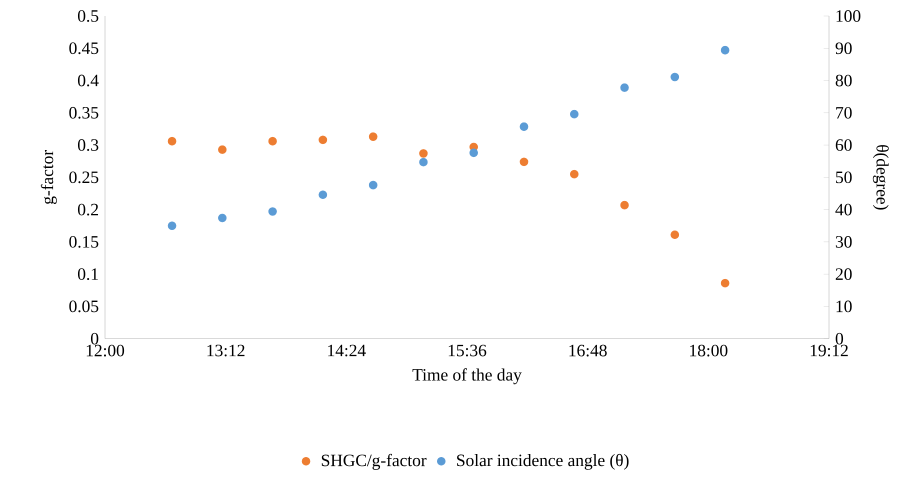  I want to click on x-tick-label: 14:24, so click(347, 350).